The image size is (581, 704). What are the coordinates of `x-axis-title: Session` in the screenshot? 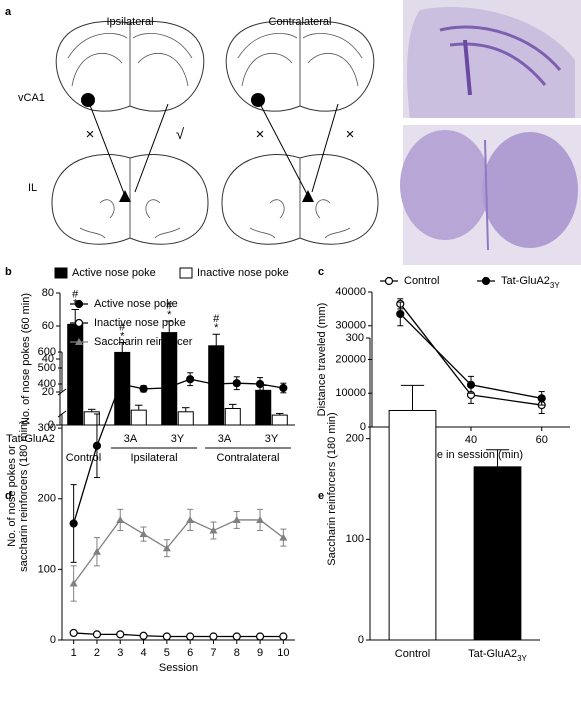 It's located at (178, 668).